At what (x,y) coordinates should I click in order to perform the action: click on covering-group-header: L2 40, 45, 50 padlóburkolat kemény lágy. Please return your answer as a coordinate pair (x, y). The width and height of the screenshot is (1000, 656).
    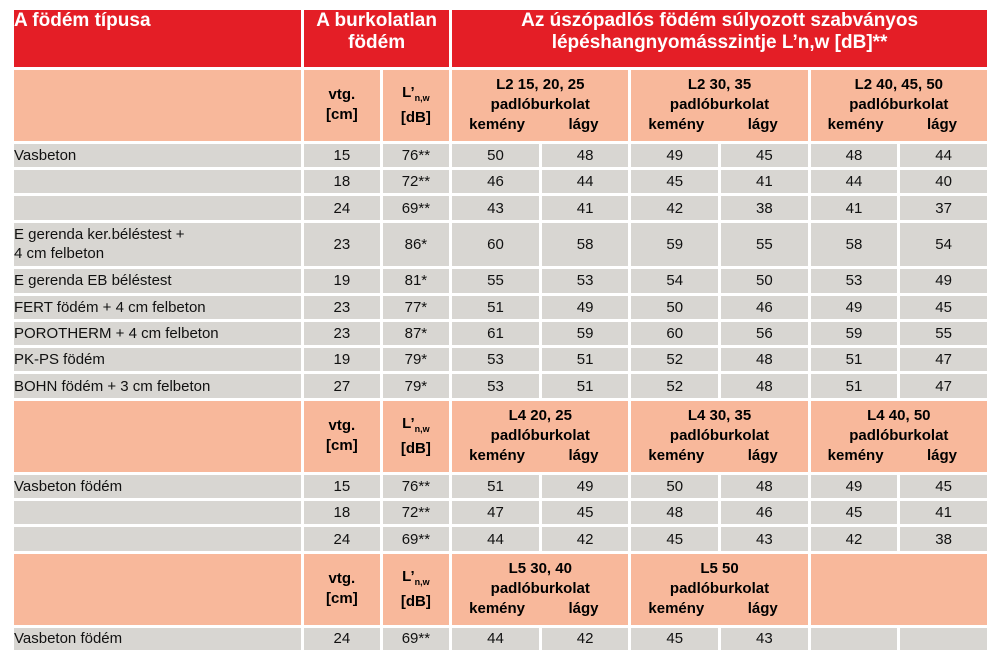
    Looking at the image, I should click on (898, 105).